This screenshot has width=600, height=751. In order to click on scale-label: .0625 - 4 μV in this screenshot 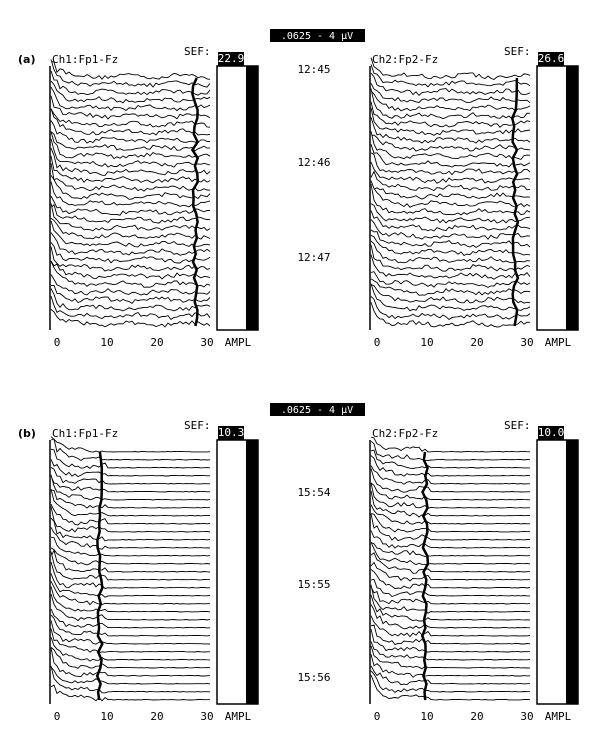, I will do `click(317, 410)`.